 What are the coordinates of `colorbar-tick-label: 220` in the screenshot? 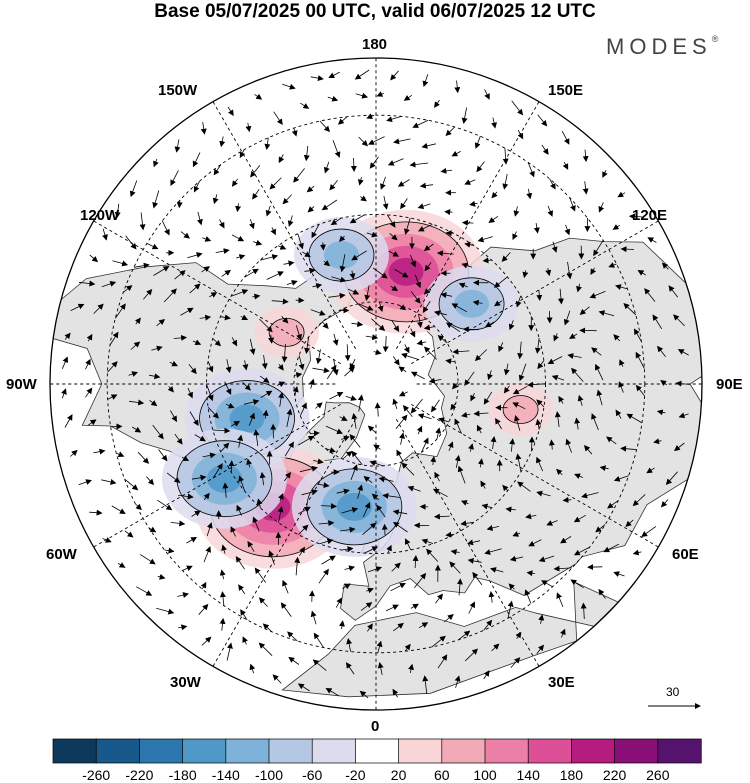 It's located at (614, 775).